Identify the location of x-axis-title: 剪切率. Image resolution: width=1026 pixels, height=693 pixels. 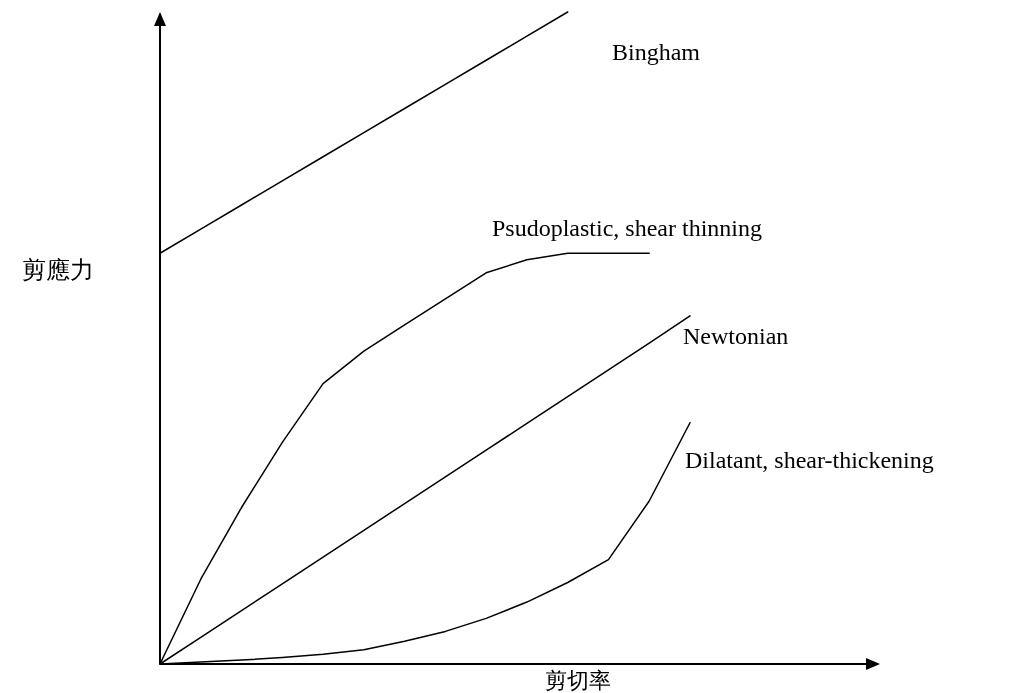
(578, 680).